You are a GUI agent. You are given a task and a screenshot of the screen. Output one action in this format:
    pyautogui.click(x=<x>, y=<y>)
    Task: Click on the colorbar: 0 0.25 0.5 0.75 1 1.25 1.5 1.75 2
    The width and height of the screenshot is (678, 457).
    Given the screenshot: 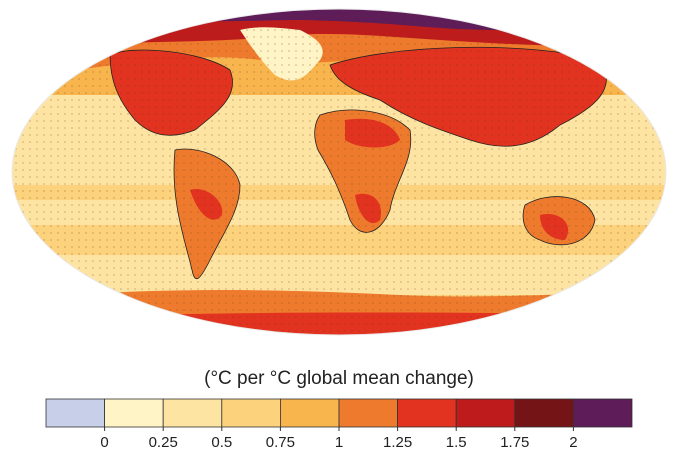 What is the action you would take?
    pyautogui.click(x=339, y=424)
    